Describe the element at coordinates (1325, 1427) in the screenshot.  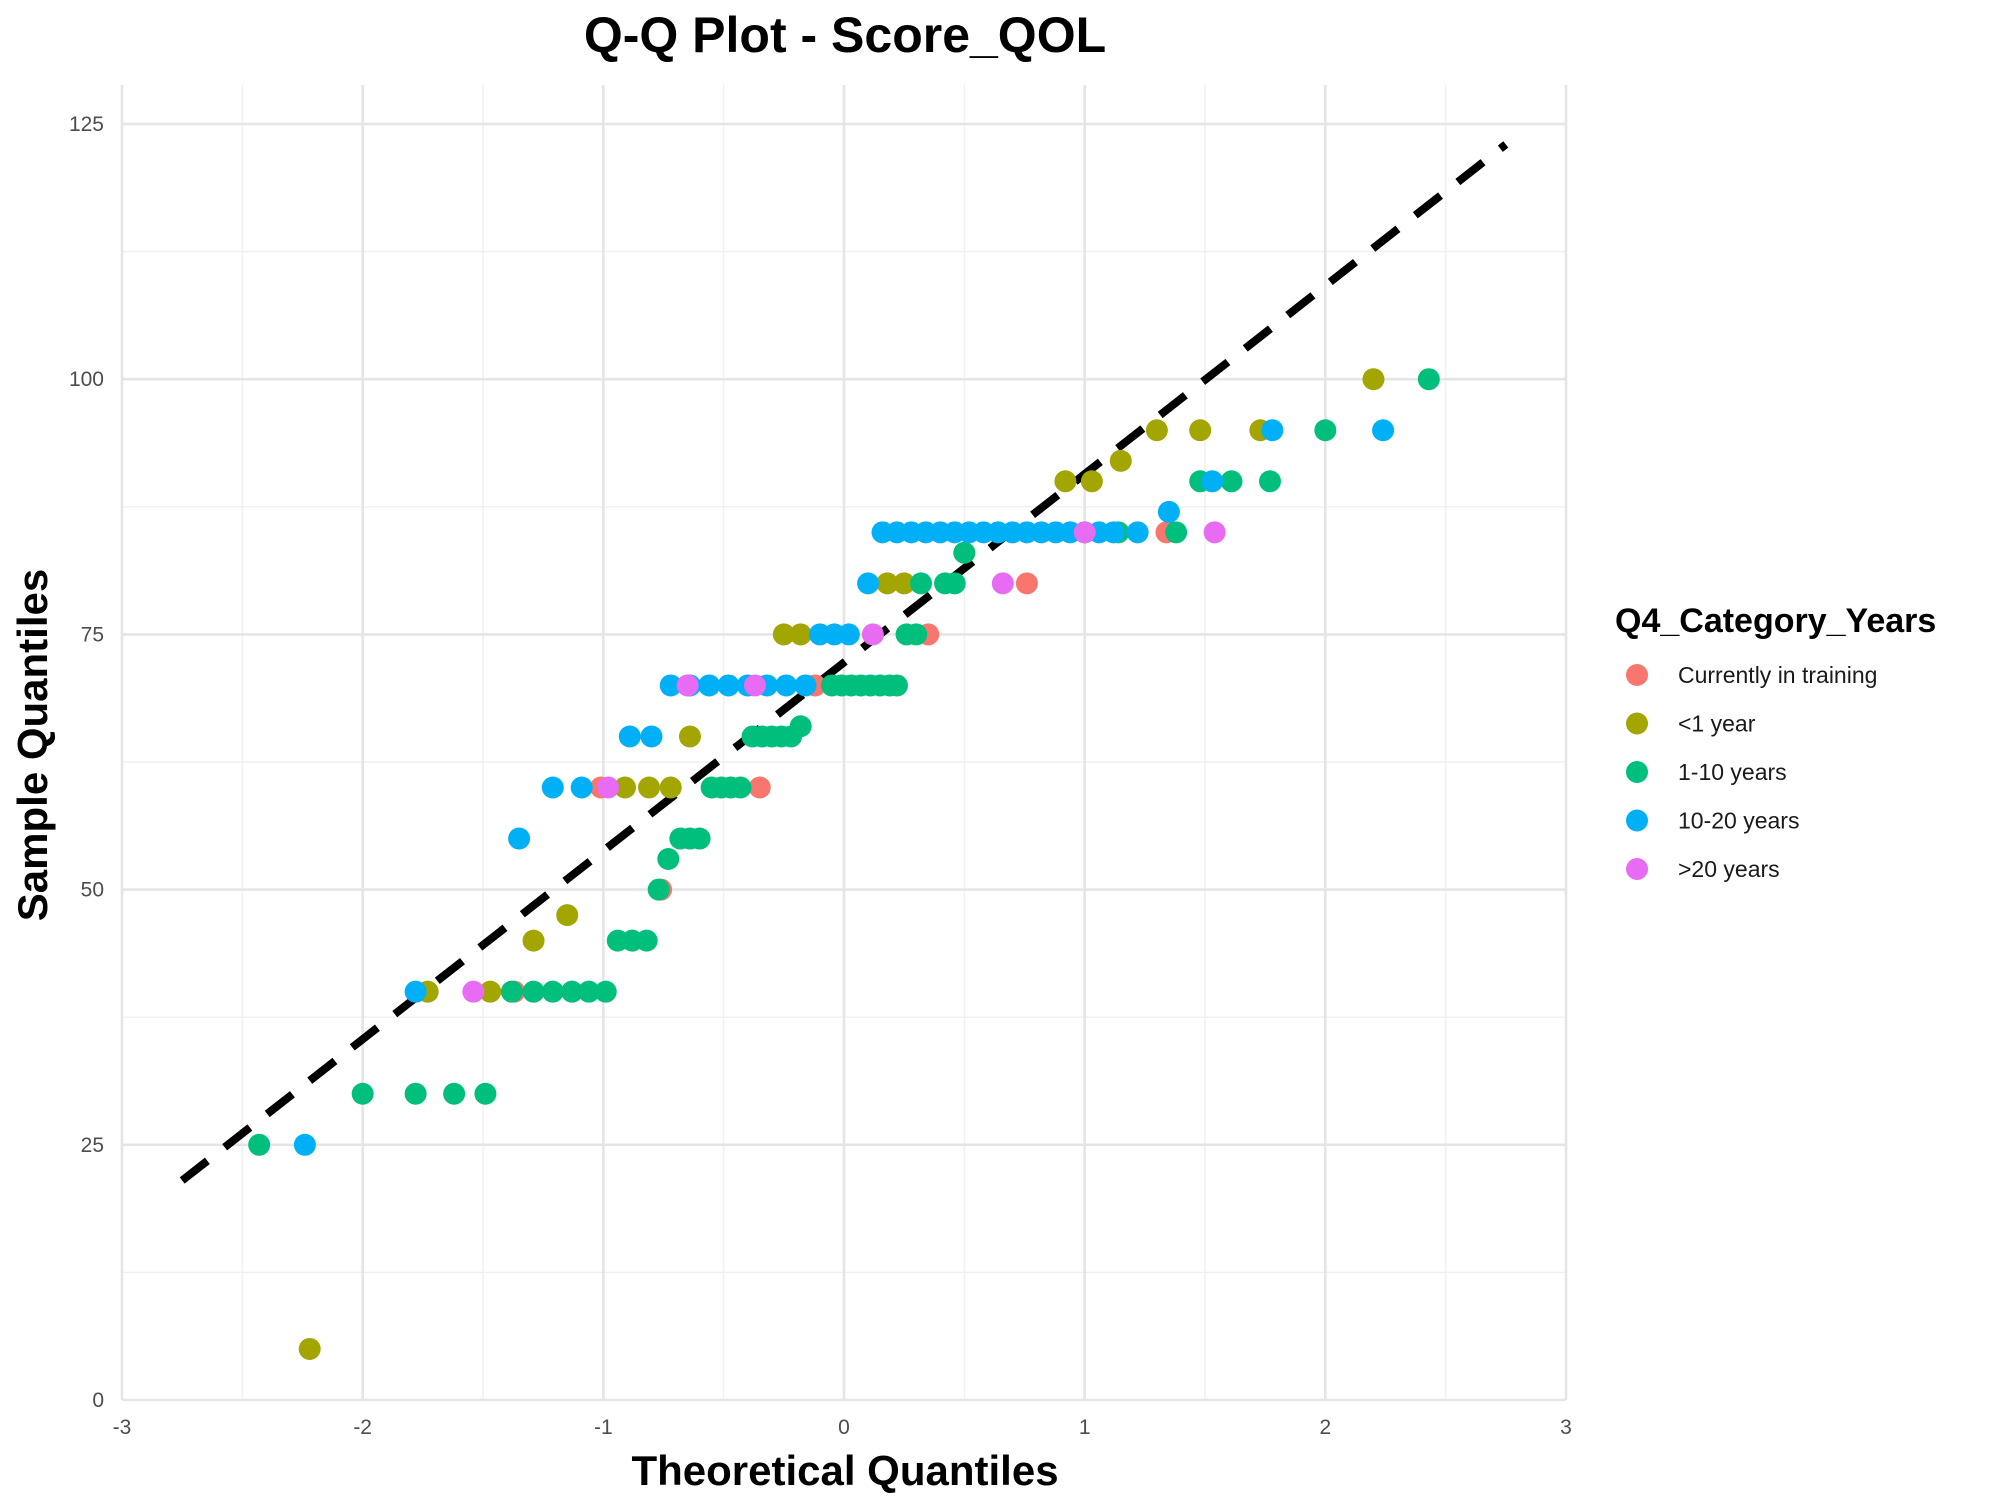
I see `x-tick-label: 2` at that location.